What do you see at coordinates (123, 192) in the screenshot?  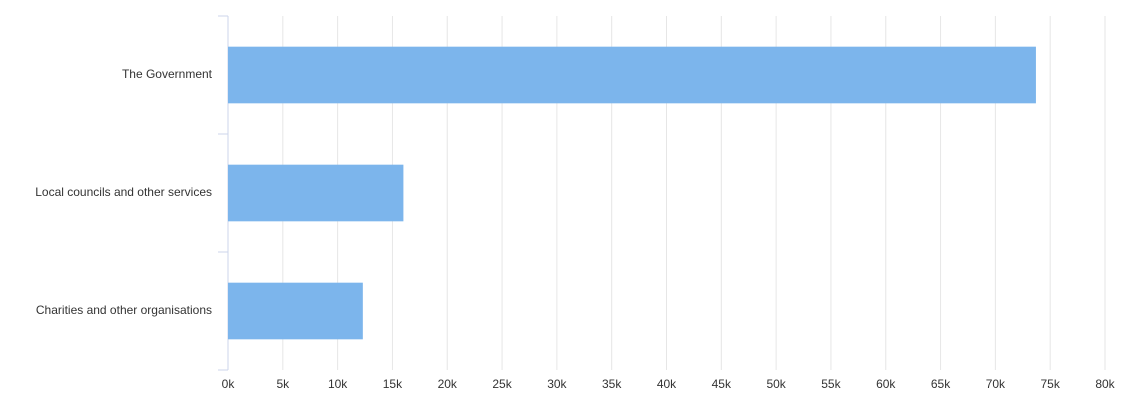 I see `y-tick-label: Local councils and other services` at bounding box center [123, 192].